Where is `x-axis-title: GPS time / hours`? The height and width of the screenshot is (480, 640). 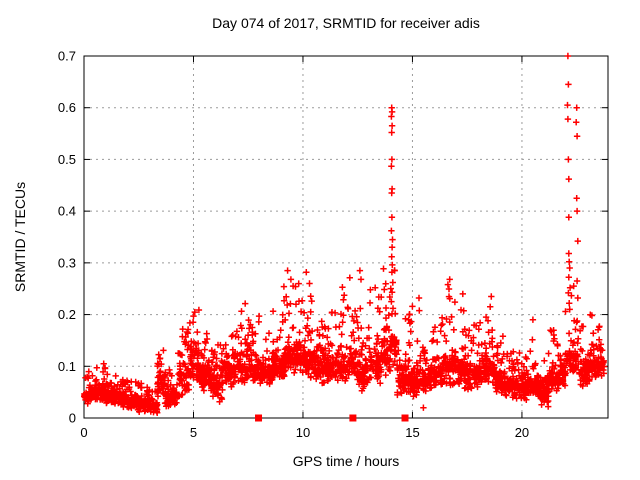
x-axis-title: GPS time / hours is located at coordinates (346, 461).